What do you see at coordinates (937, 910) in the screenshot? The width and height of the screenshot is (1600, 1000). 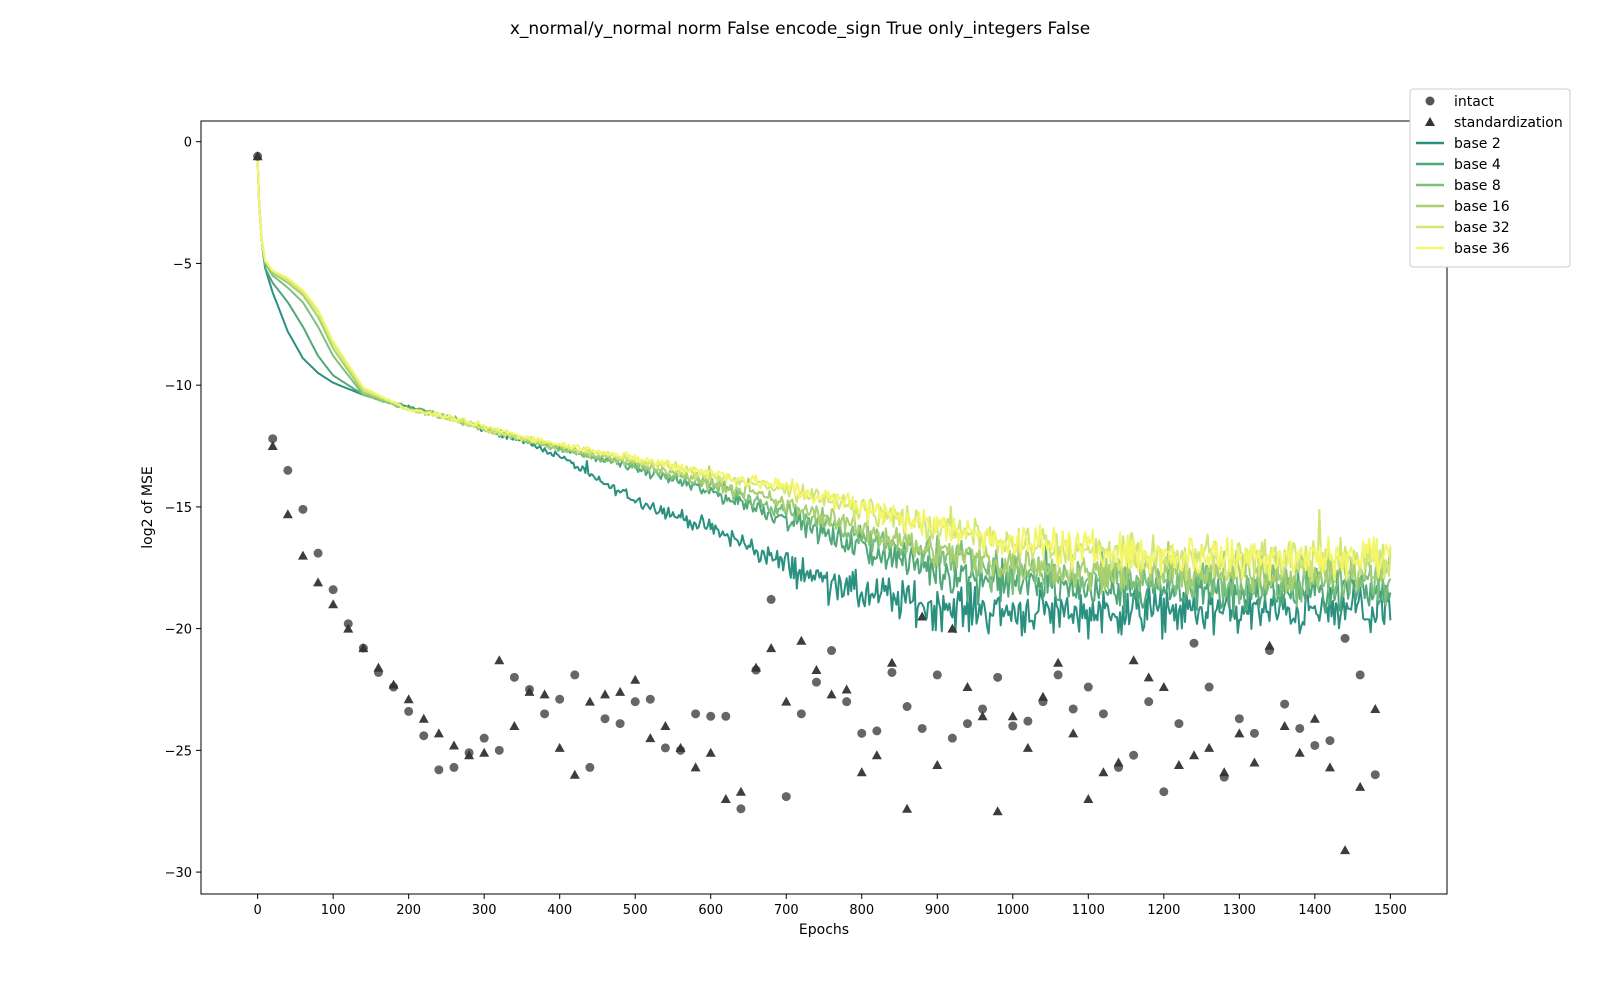 I see `x-tick-label: 900` at bounding box center [937, 910].